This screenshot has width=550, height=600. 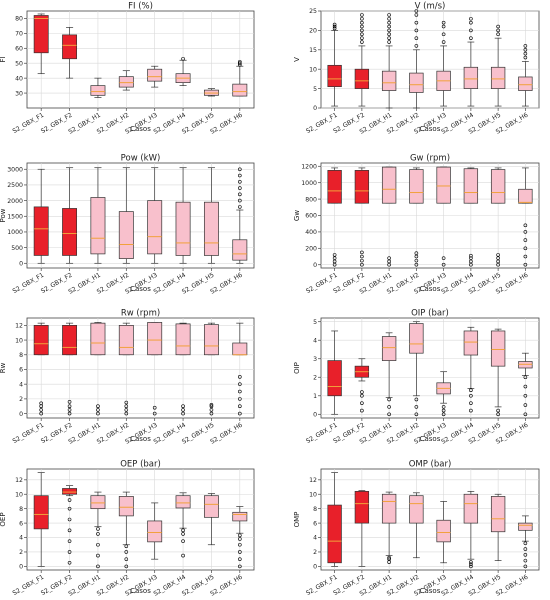 What do you see at coordinates (311, 216) in the screenshot?
I see `y-tick-label: 600` at bounding box center [311, 216].